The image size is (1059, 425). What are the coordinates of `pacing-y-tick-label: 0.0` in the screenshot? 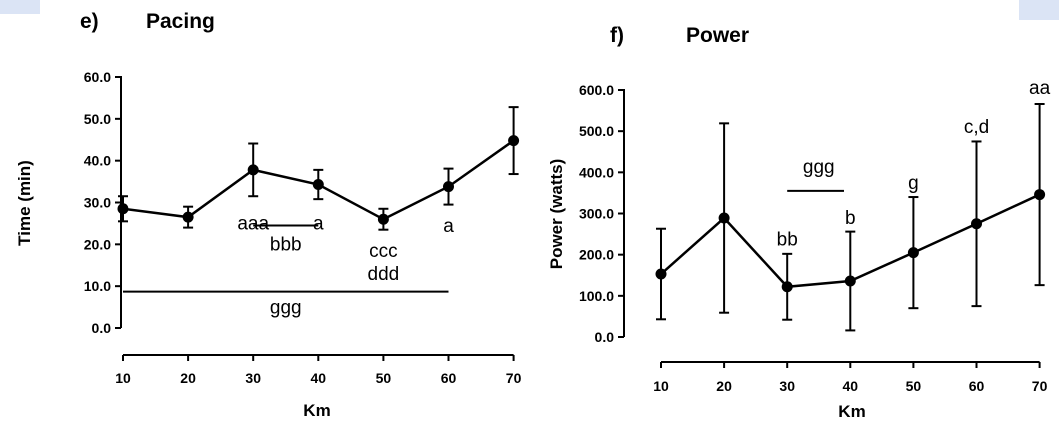 It's located at (102, 328).